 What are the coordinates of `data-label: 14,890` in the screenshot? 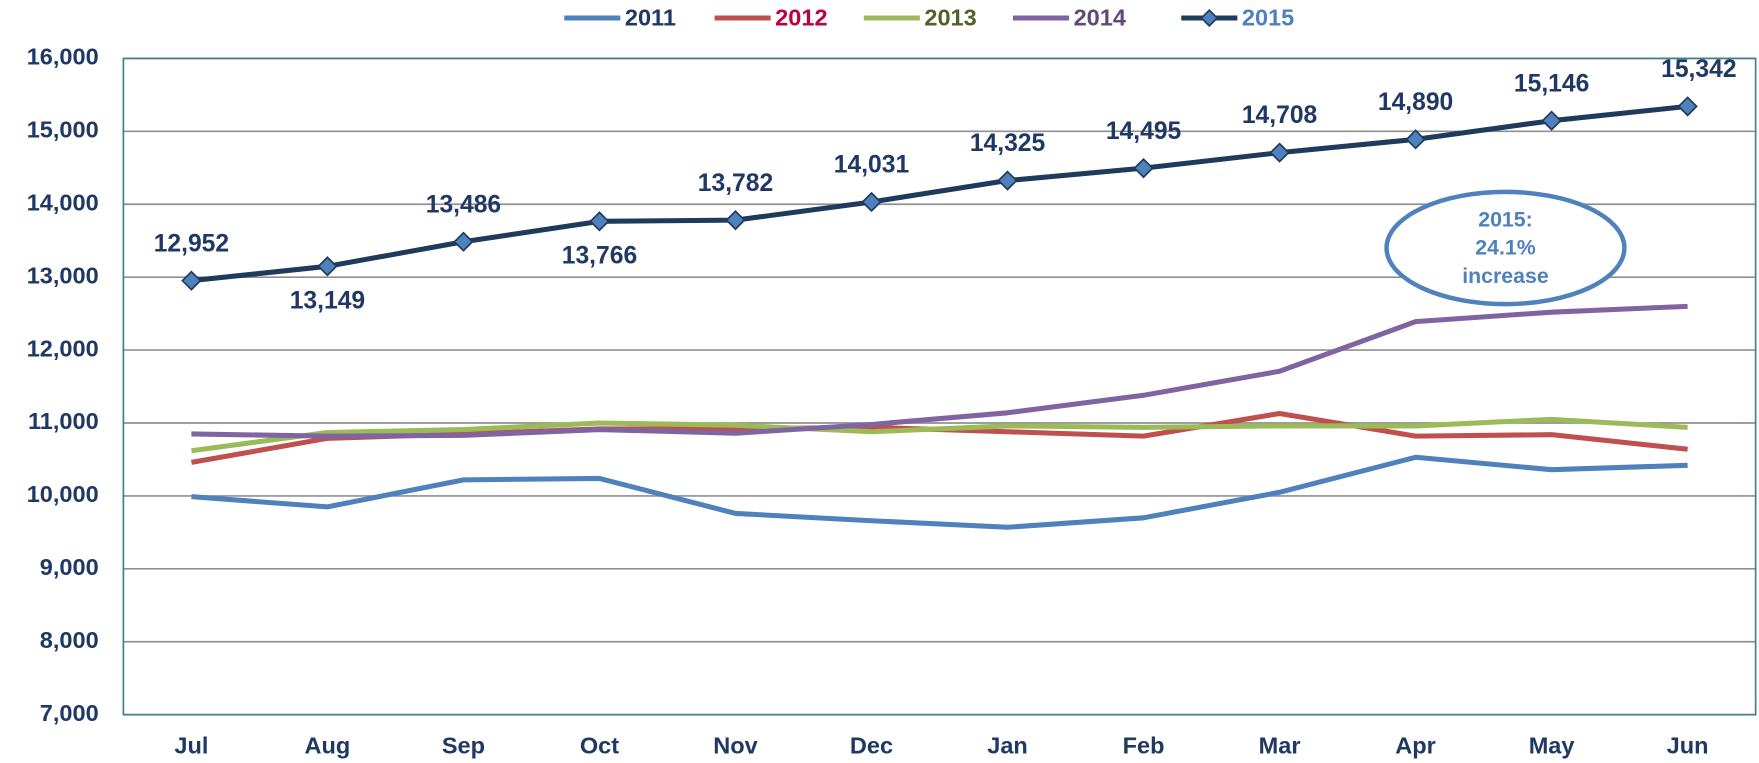 It's located at (1415, 102).